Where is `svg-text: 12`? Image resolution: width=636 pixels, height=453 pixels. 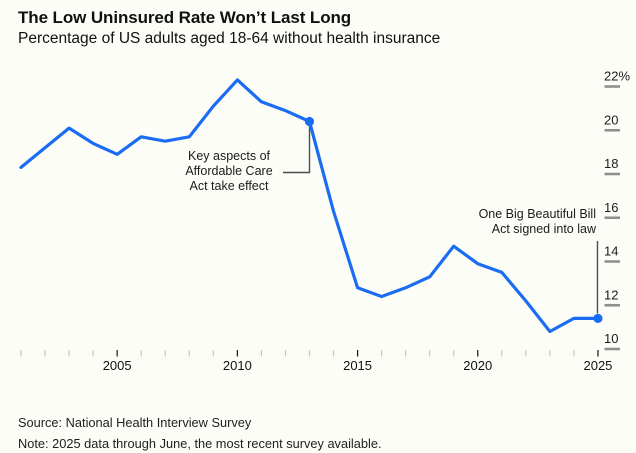
svg-text: 12 is located at coordinates (611, 294).